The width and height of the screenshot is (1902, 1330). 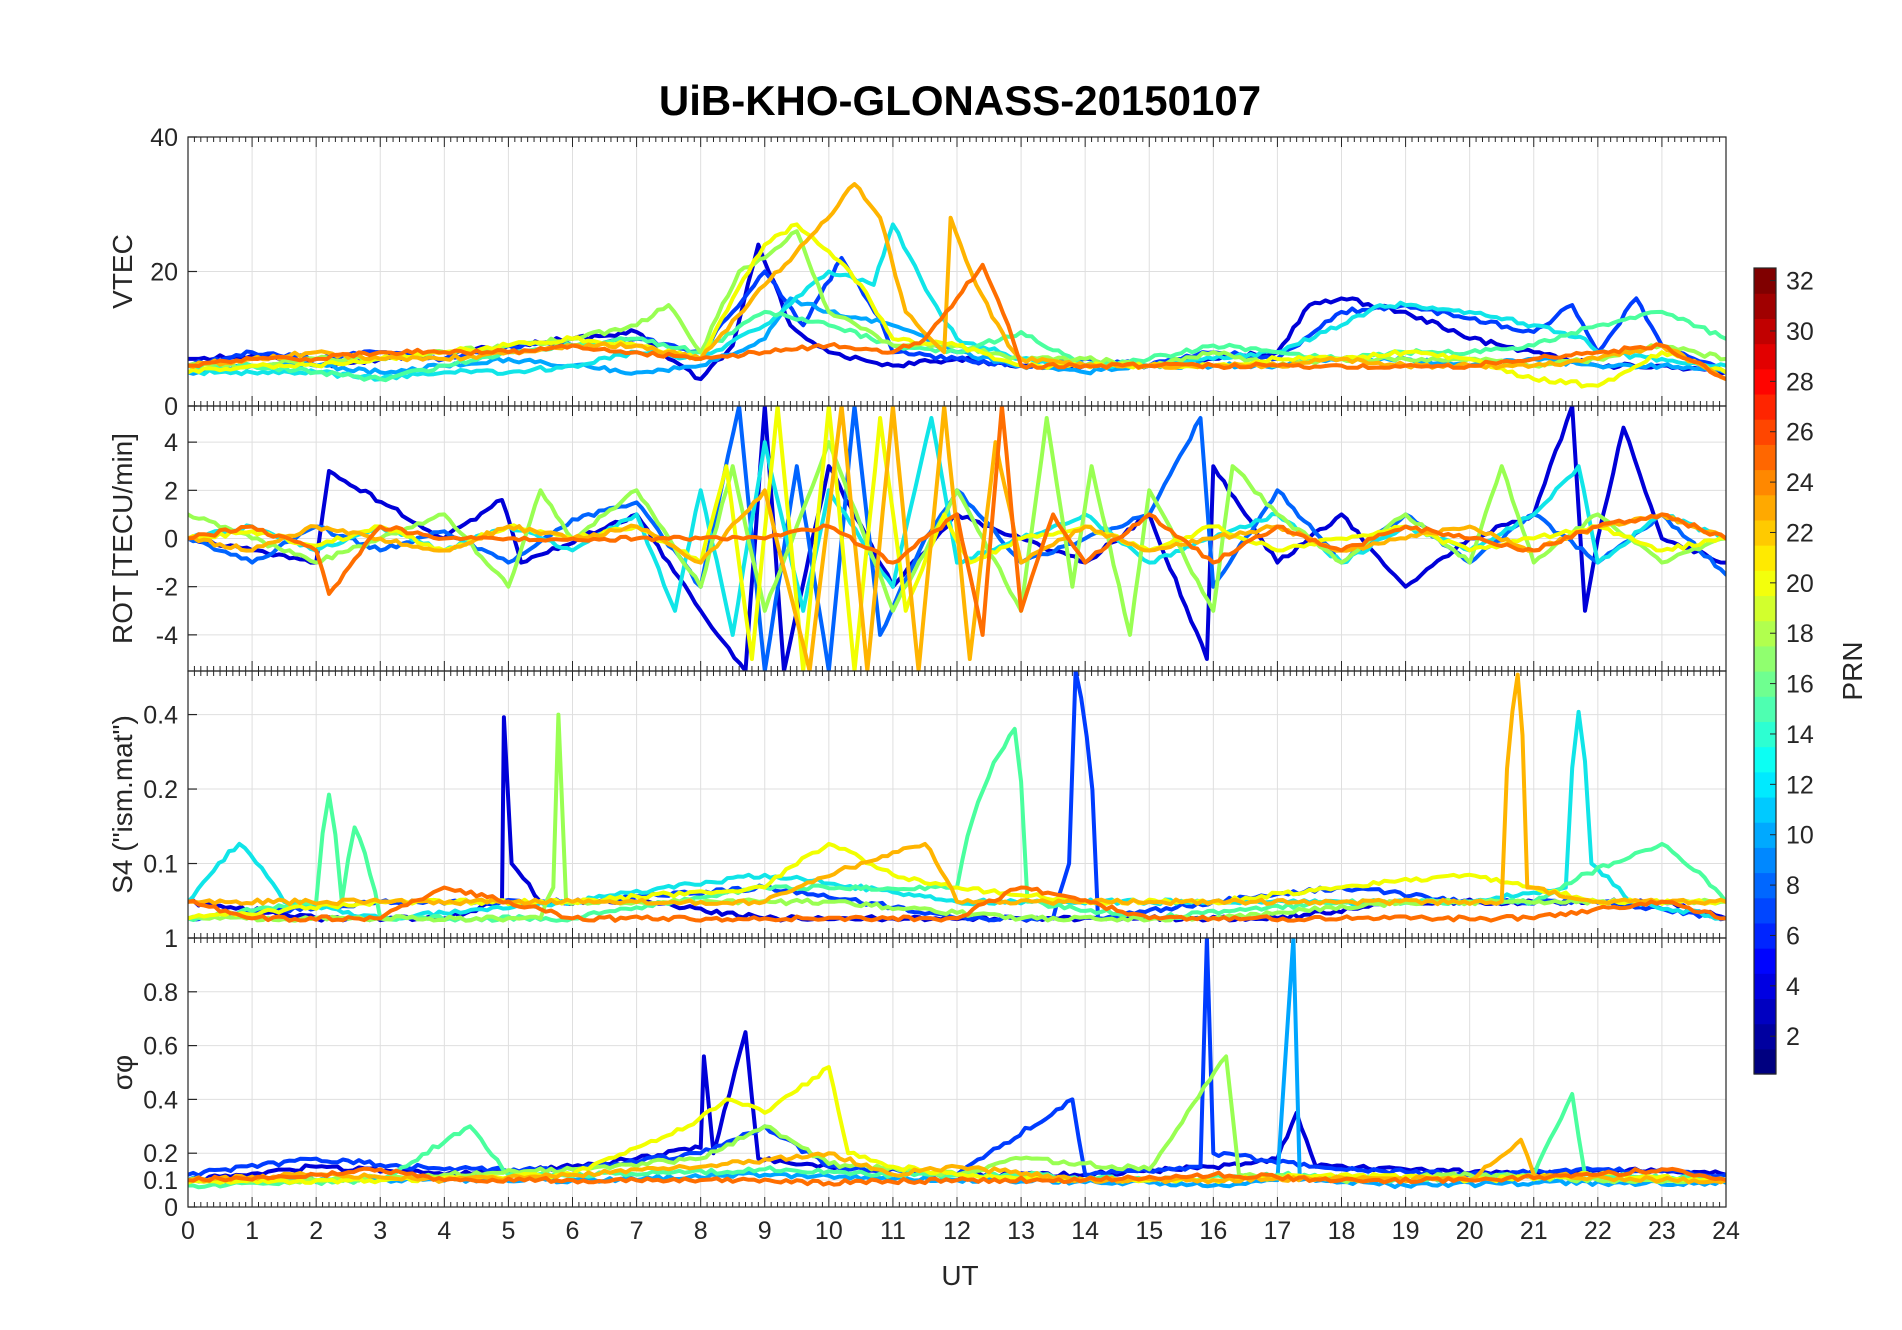 I want to click on y-tick-label: 0.6, so click(x=160, y=1047).